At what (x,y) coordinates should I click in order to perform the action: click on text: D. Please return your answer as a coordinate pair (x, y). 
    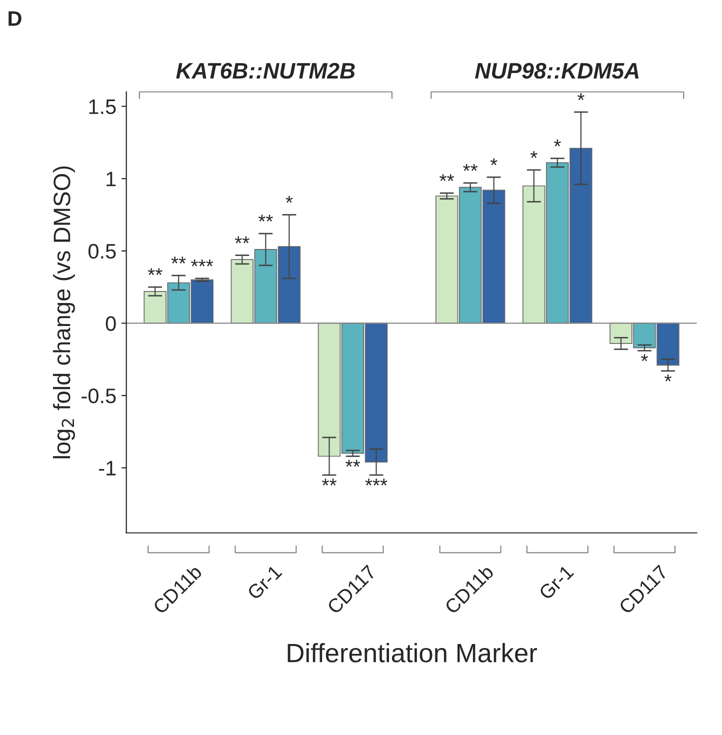
    Looking at the image, I should click on (15, 18).